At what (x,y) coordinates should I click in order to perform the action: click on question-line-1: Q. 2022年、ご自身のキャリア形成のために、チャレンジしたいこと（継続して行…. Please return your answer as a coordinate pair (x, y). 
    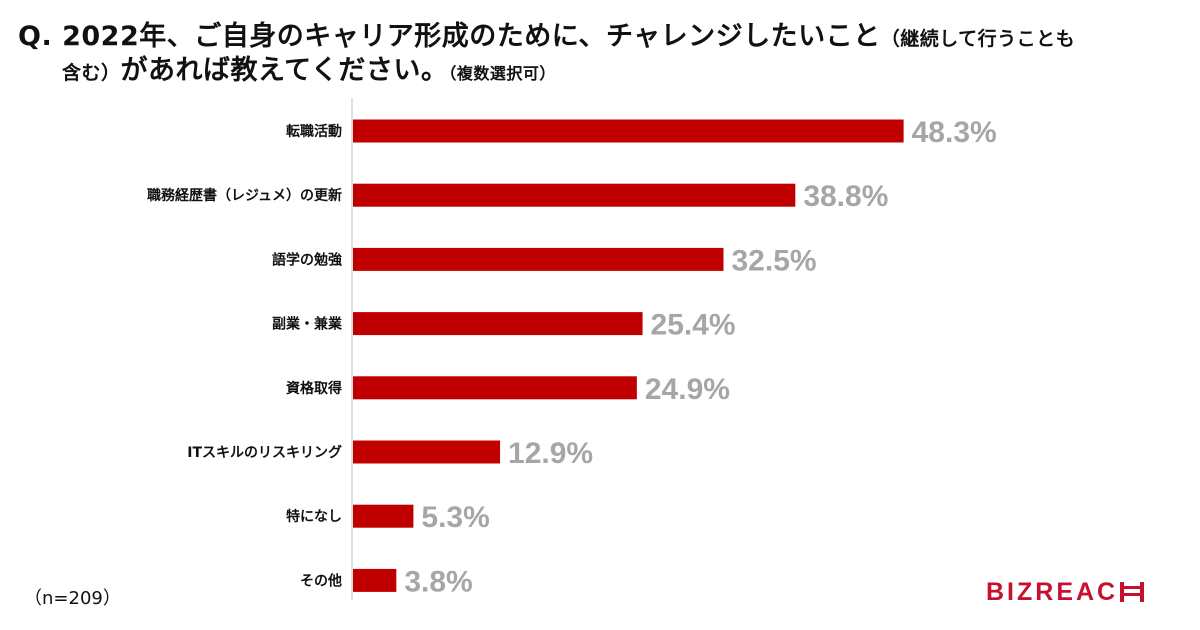
    Looking at the image, I should click on (546, 33).